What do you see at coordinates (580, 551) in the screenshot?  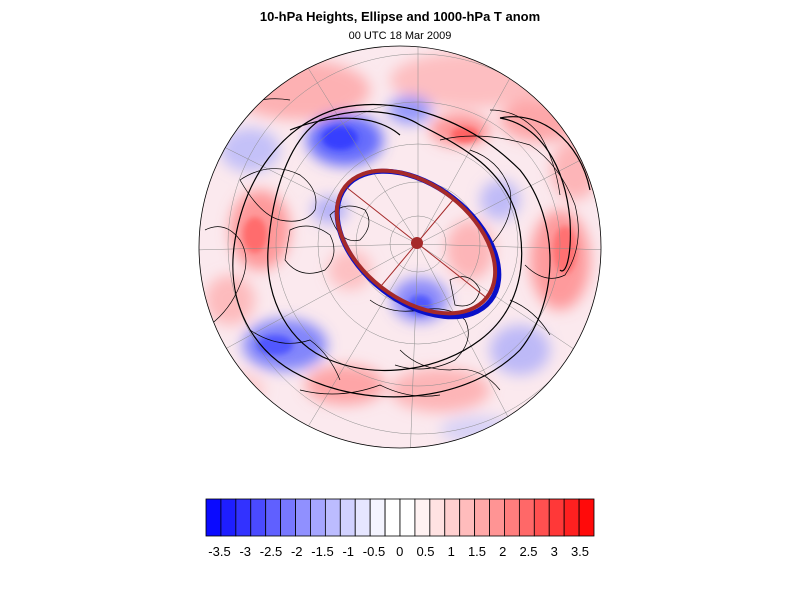 I see `colorbar-tick-label: 3.5` at bounding box center [580, 551].